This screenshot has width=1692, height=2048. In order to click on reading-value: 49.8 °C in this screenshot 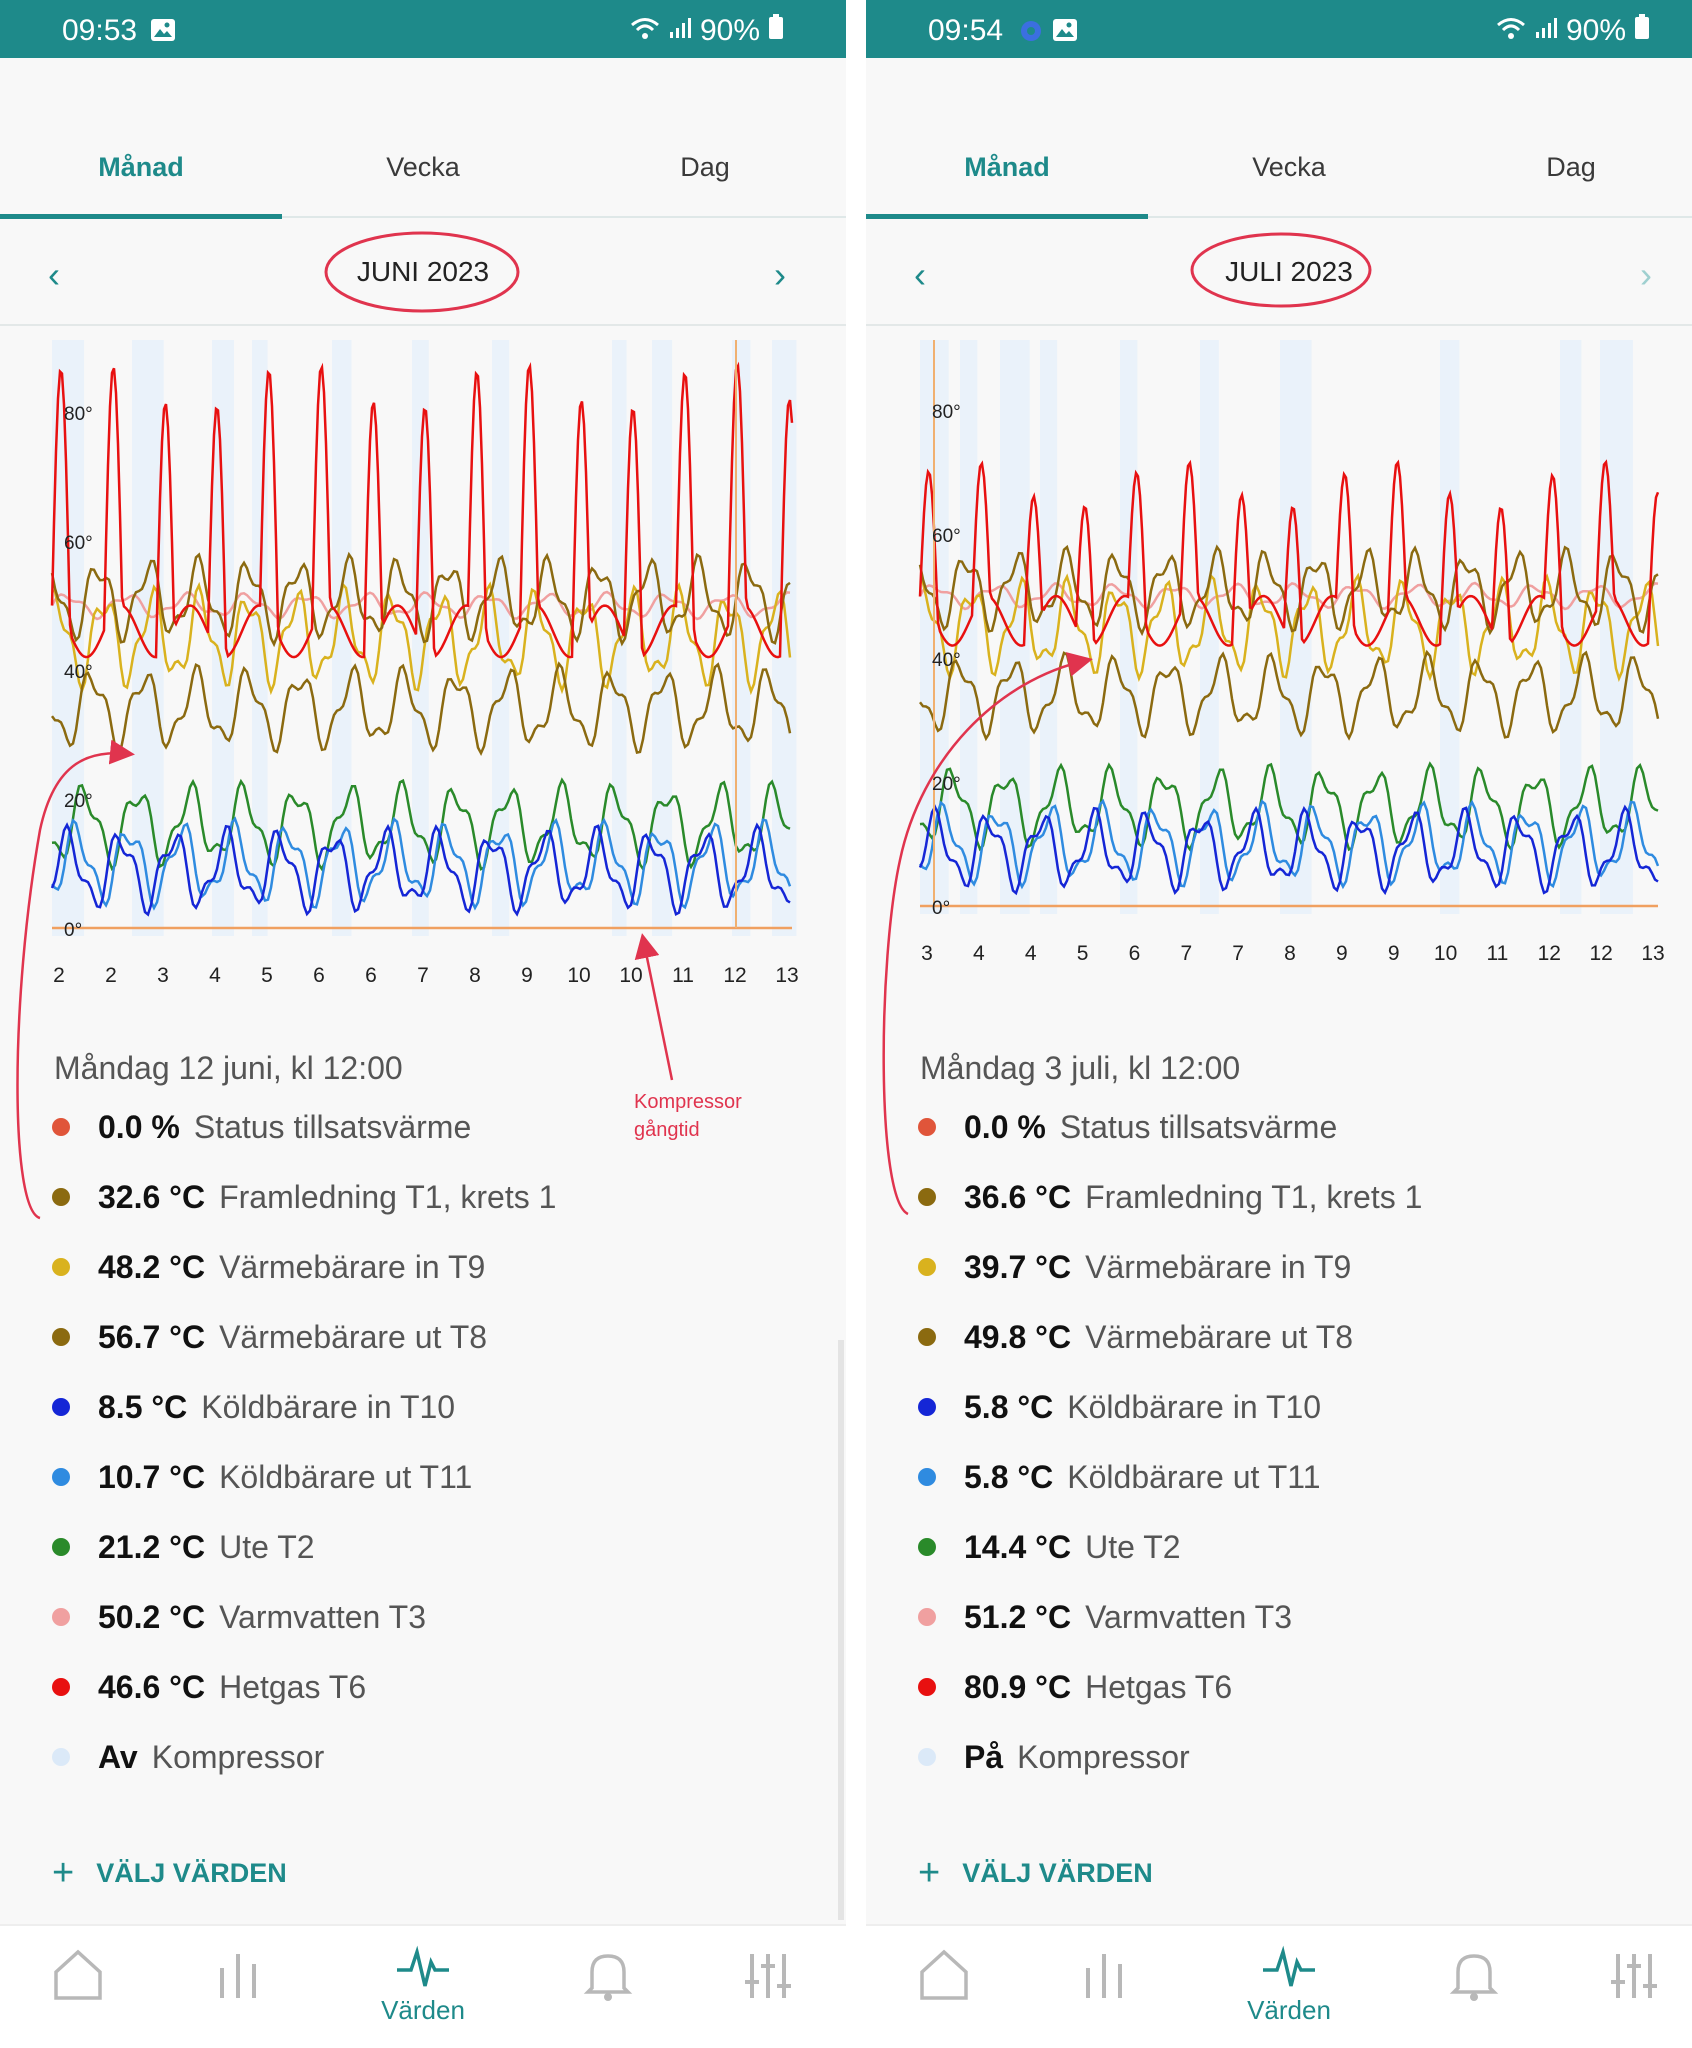, I will do `click(1018, 1336)`.